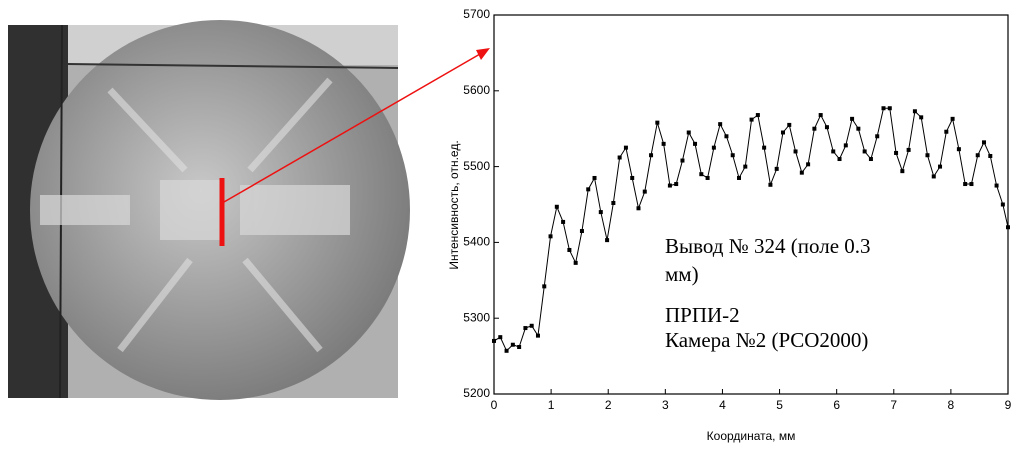 The image size is (1014, 454). Describe the element at coordinates (836, 405) in the screenshot. I see `x-tick-label: 6` at that location.